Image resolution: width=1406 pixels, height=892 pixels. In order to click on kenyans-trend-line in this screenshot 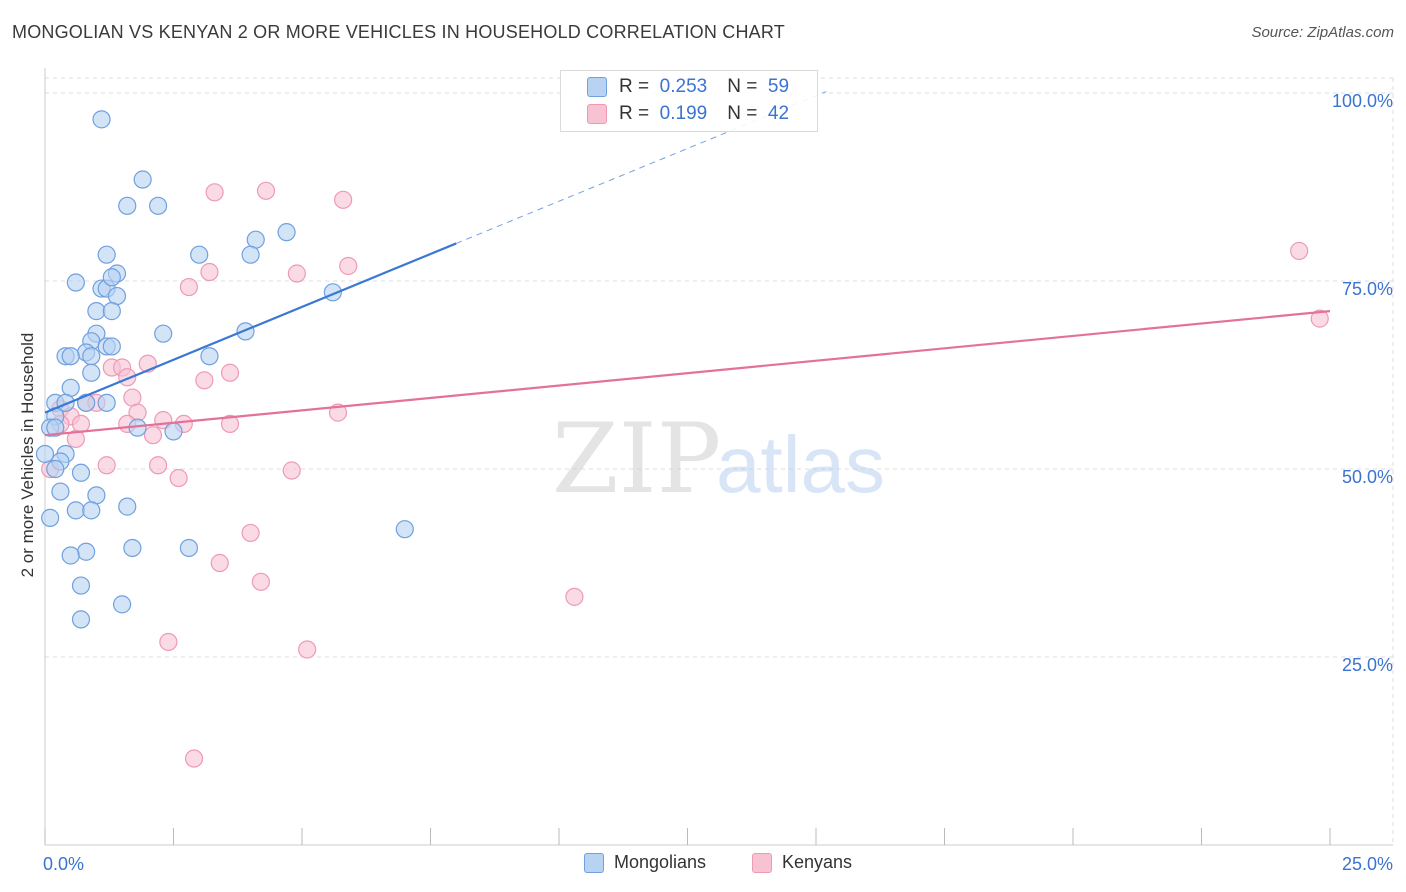, I will do `click(687, 373)`.